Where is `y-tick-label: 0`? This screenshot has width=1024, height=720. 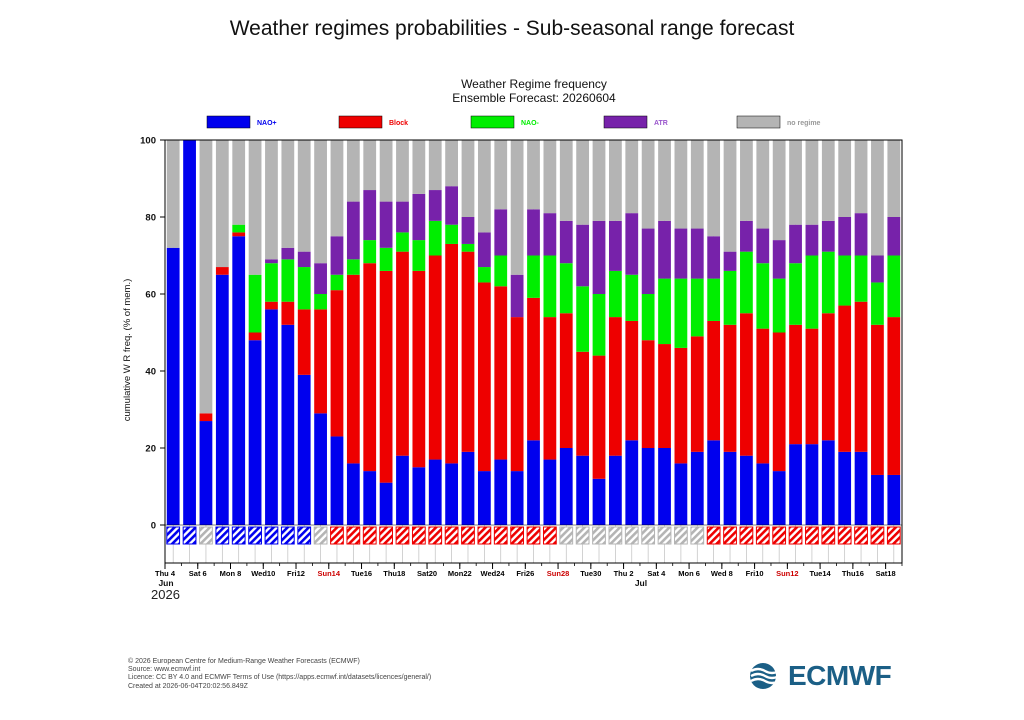 y-tick-label: 0 is located at coordinates (153, 526).